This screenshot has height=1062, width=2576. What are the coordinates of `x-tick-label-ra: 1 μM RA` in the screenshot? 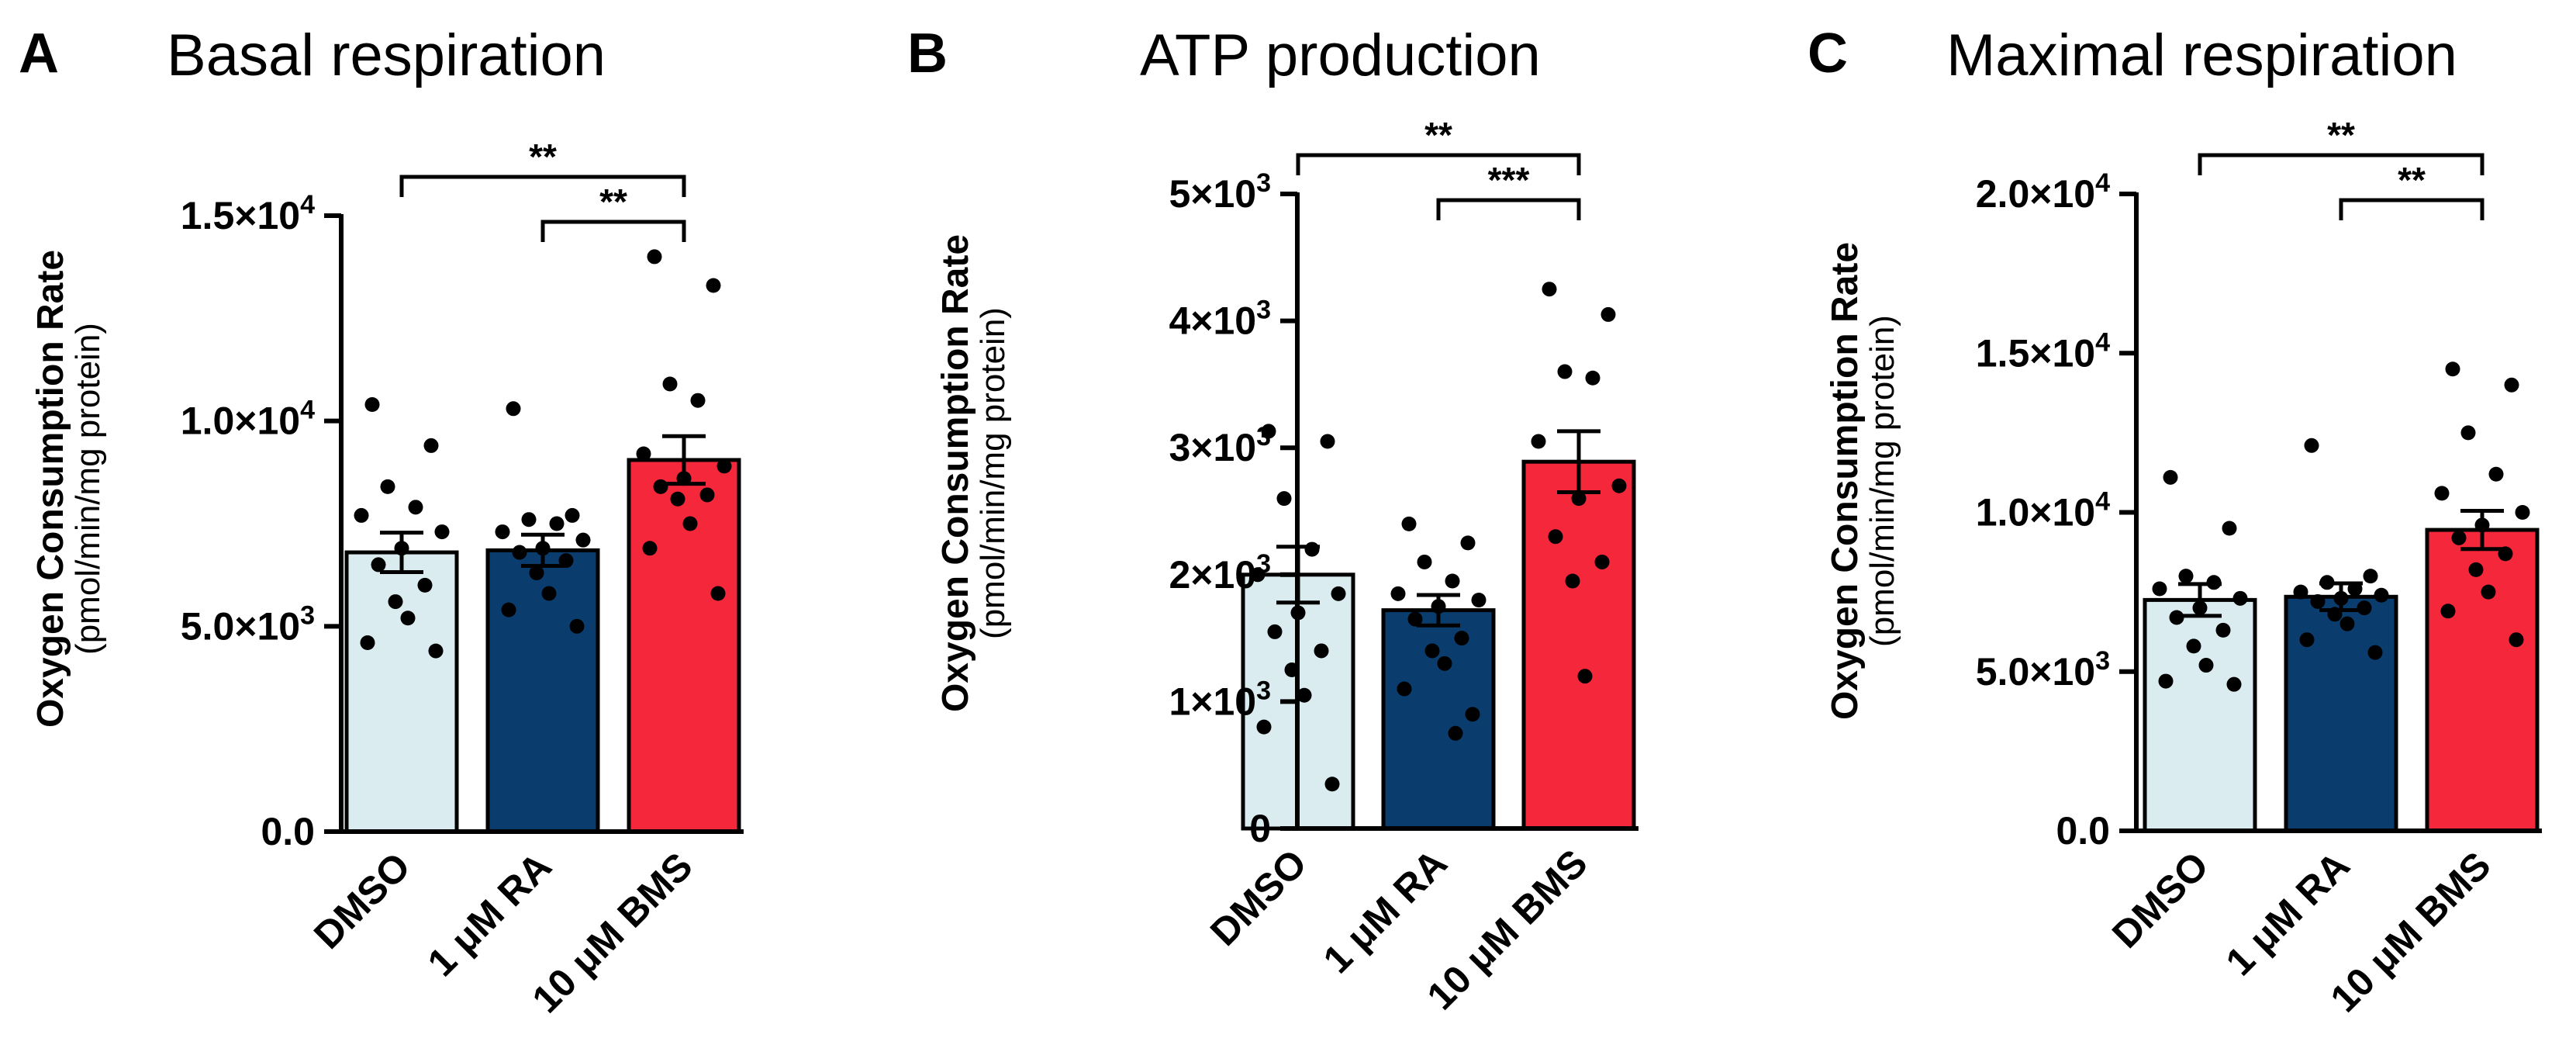 It's located at (1385, 911).